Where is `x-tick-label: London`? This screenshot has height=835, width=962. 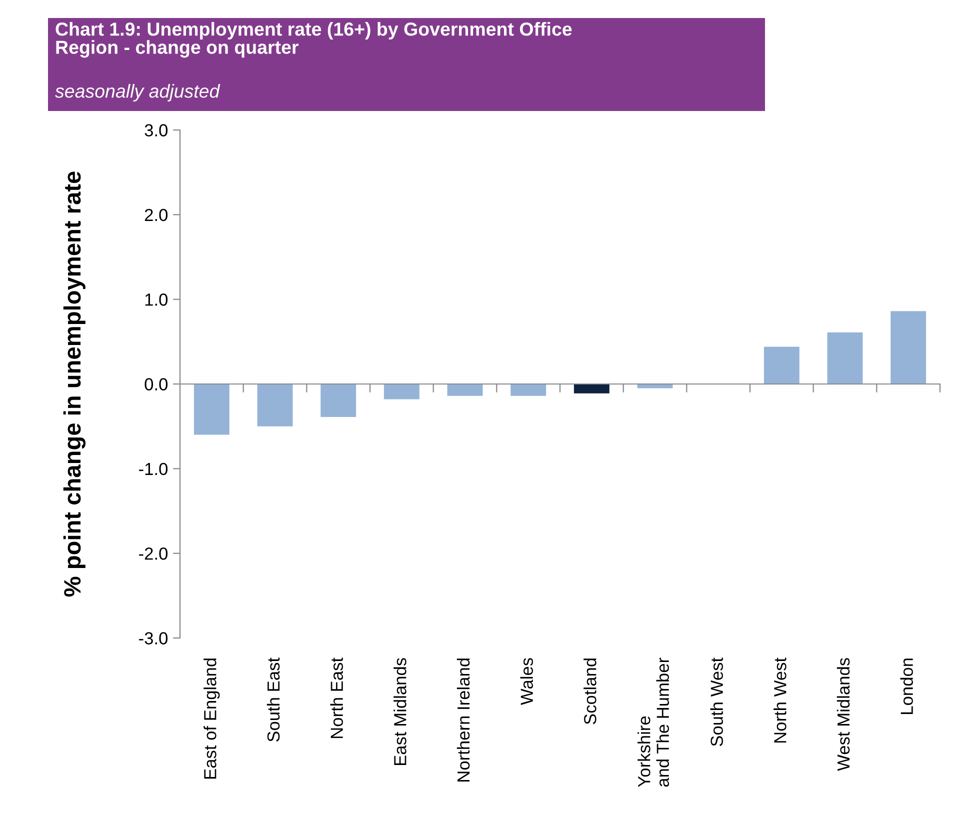
x-tick-label: London is located at coordinates (906, 686).